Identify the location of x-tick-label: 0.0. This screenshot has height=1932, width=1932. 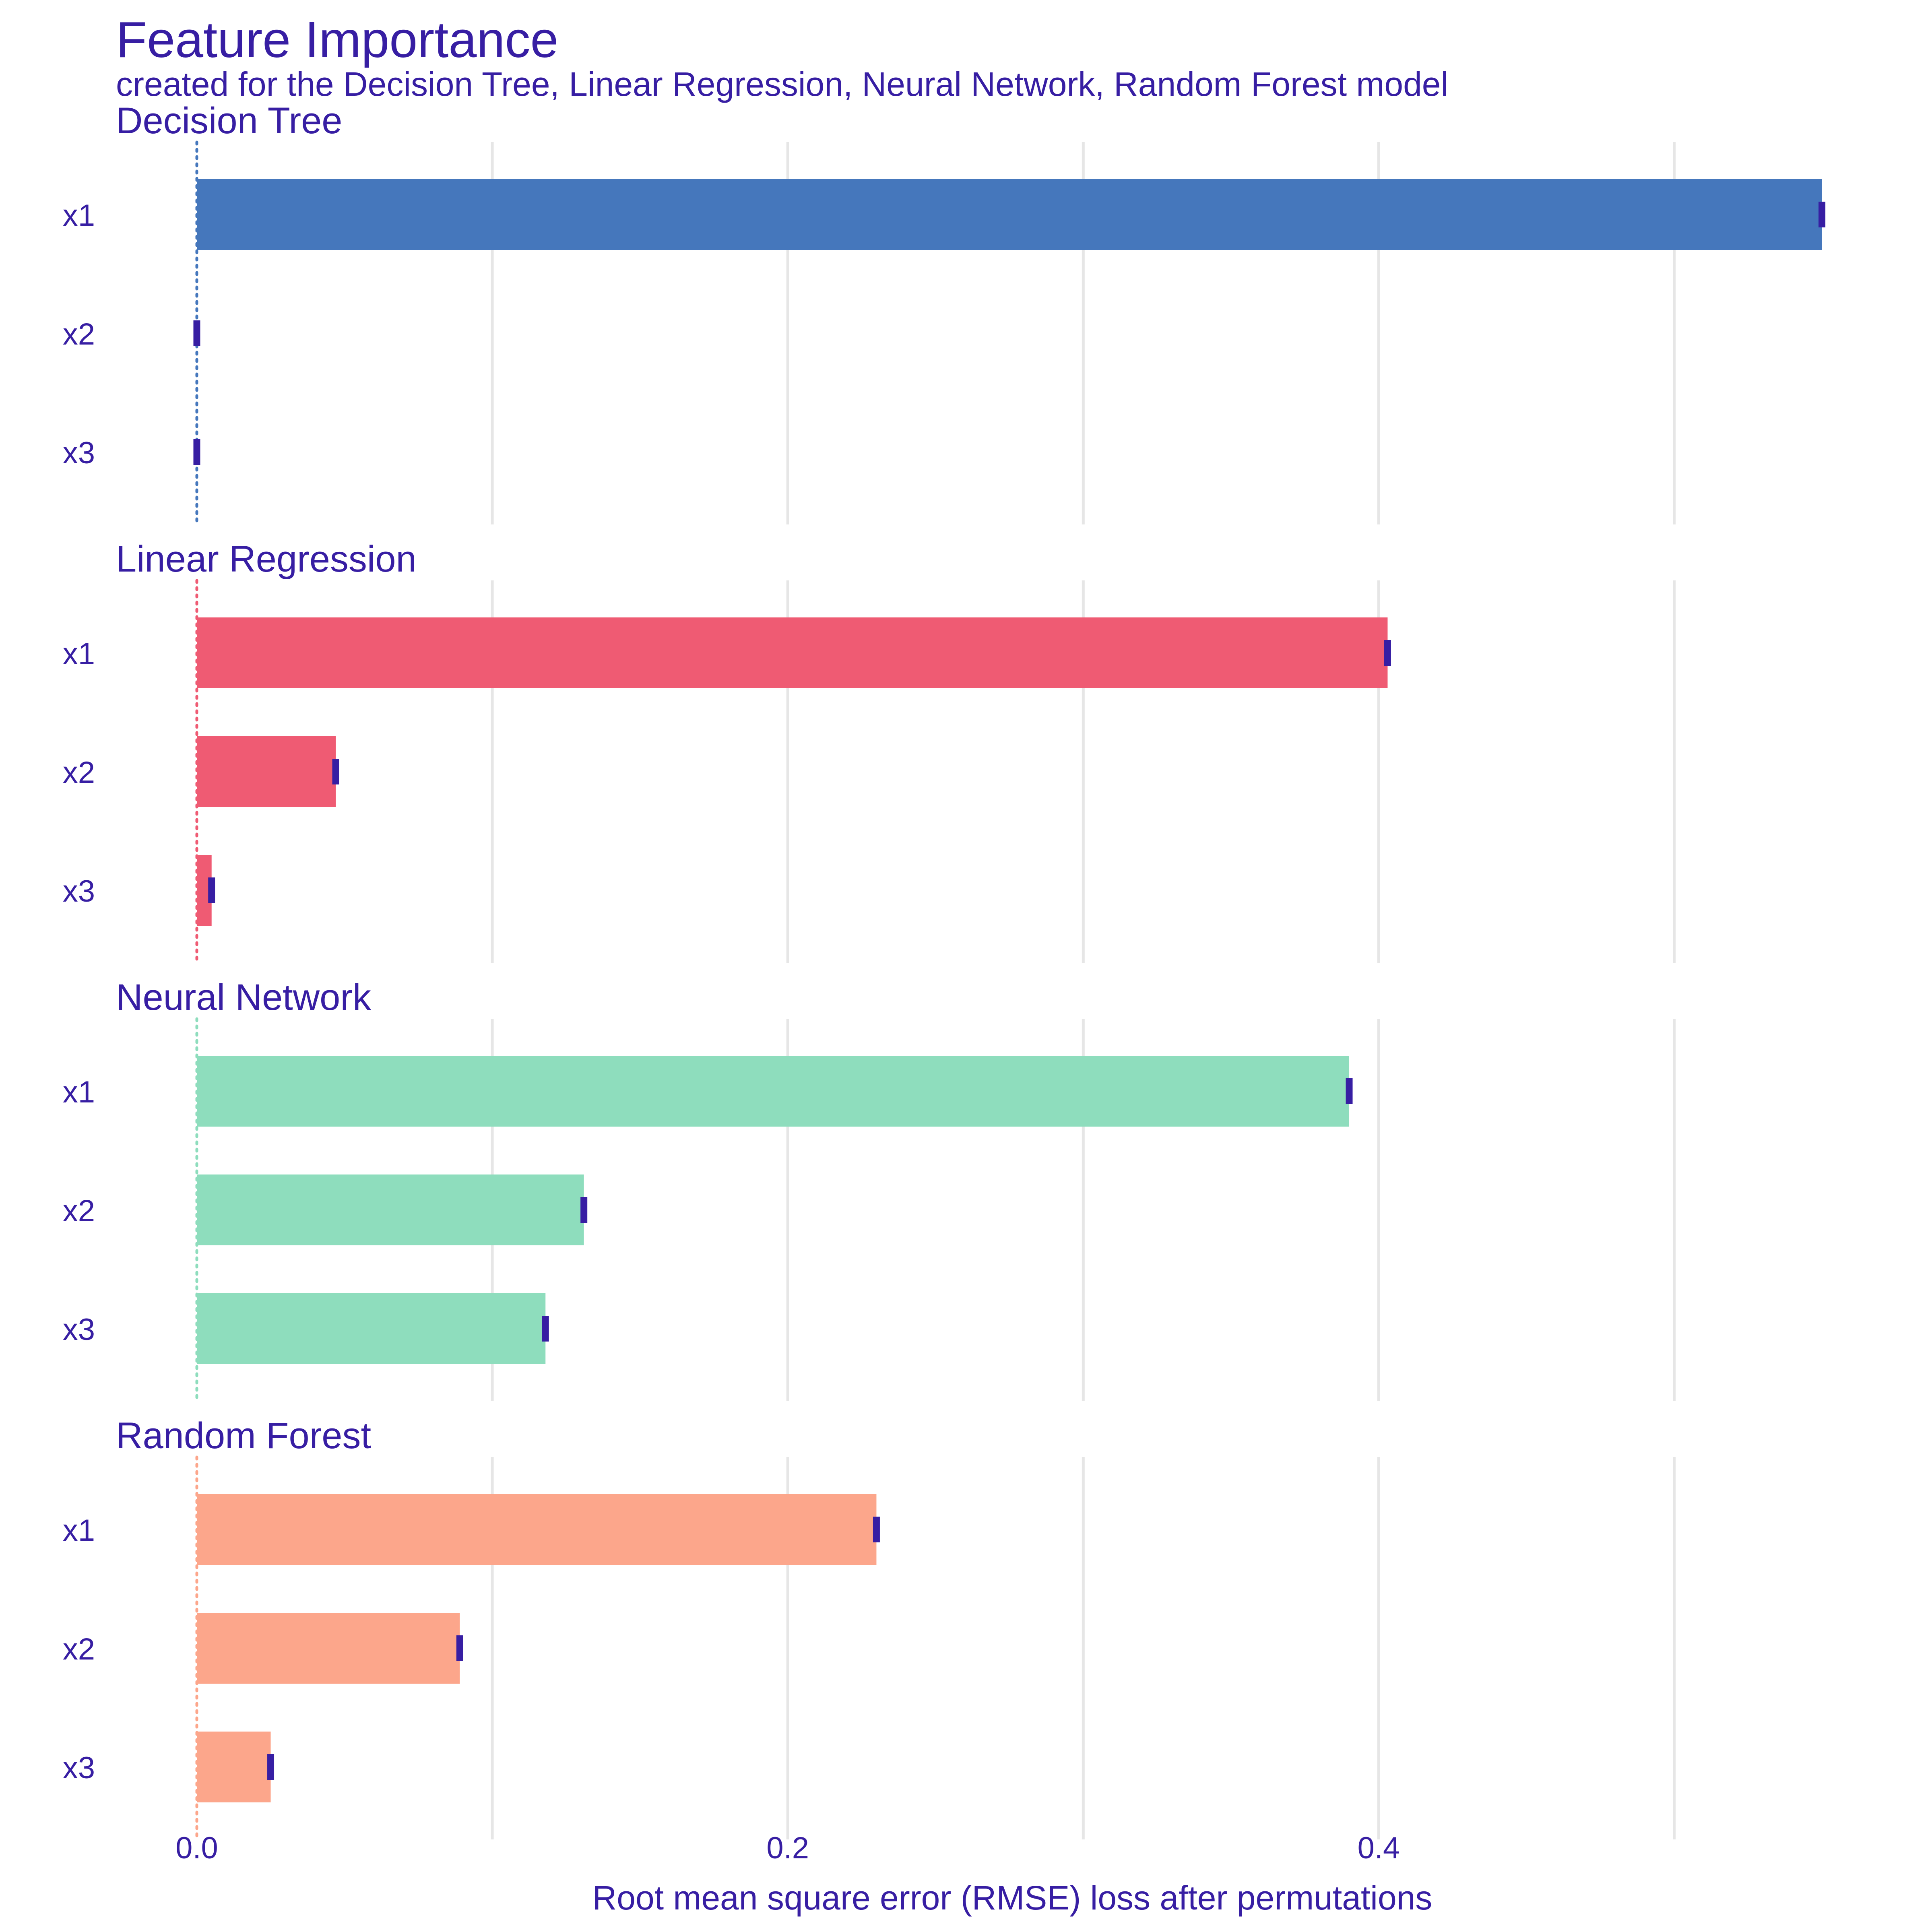
(196, 1848).